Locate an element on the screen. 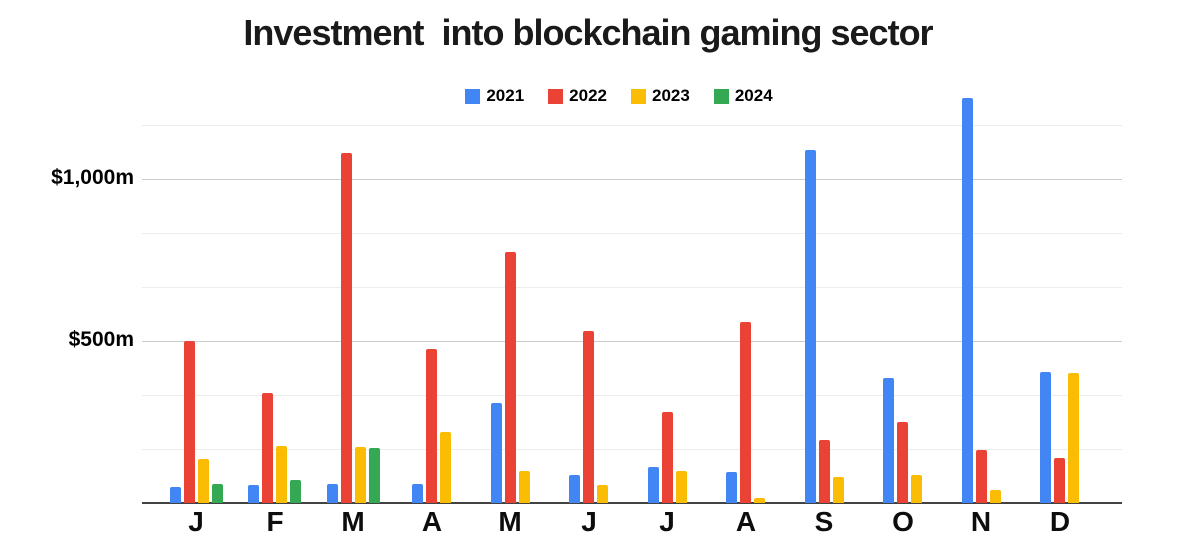  legend-item-2022: 2022 is located at coordinates (577, 96).